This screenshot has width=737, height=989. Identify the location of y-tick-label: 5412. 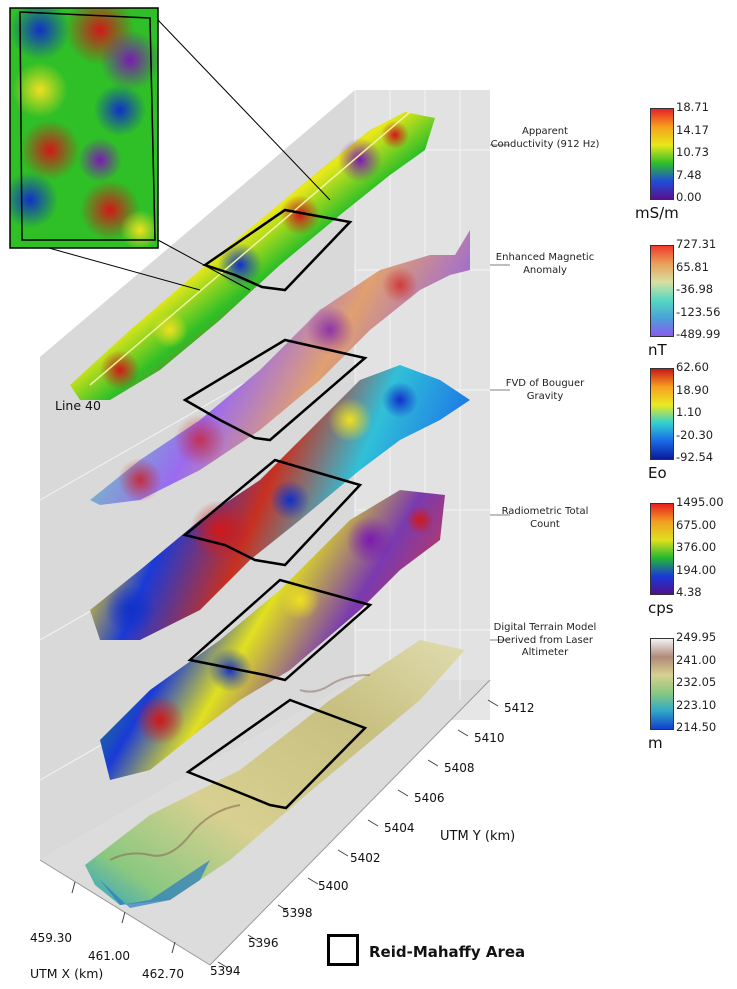
(519, 708).